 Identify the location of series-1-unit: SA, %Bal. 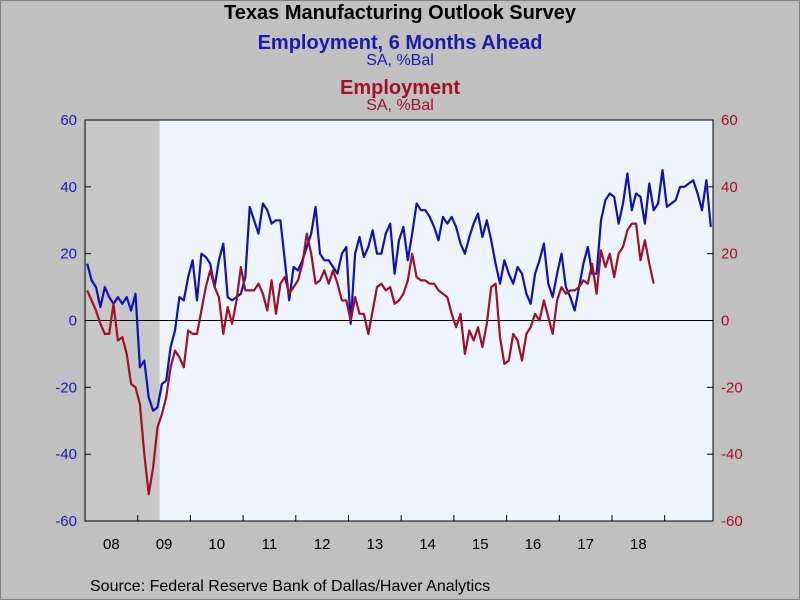
(400, 60).